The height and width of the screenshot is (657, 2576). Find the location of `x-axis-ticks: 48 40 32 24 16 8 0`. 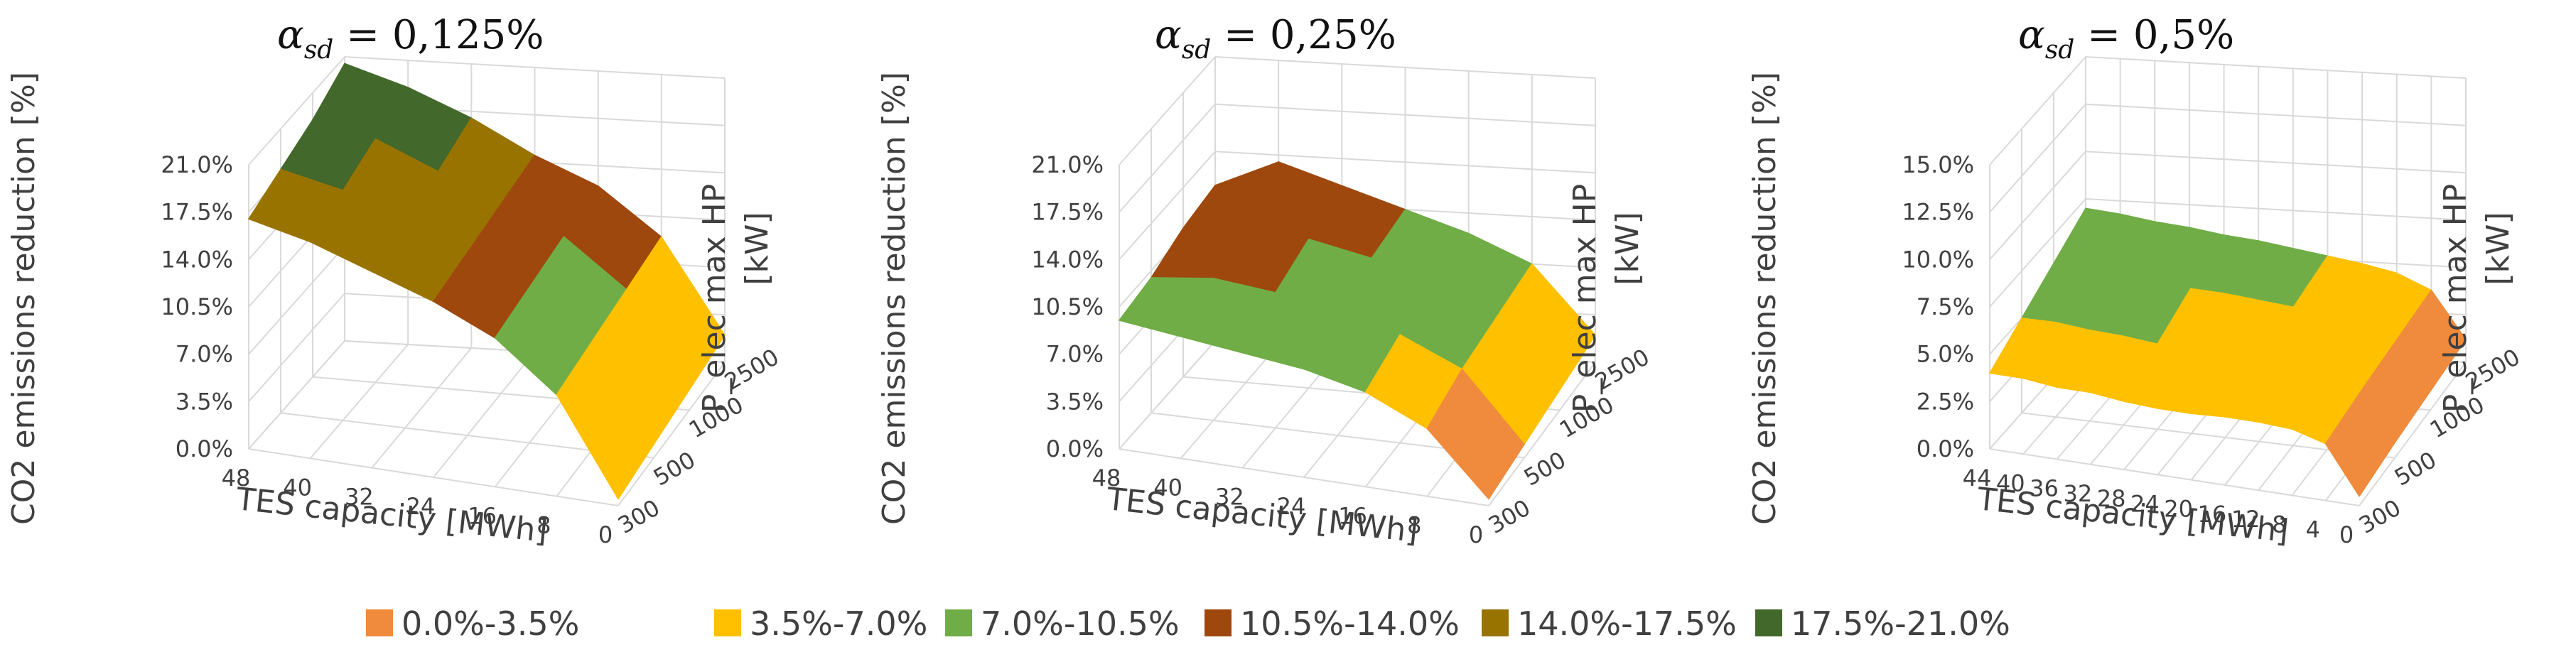

x-axis-ticks: 48 40 32 24 16 8 0 is located at coordinates (1288, 506).